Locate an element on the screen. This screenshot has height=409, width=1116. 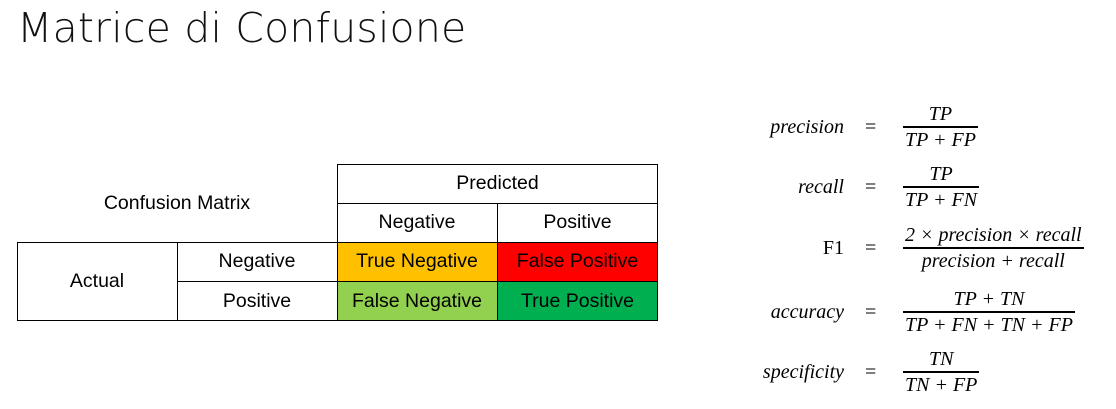
formula-accuracy: accuracy = TP + TN TP + FN + TN + FP is located at coordinates (928, 312).